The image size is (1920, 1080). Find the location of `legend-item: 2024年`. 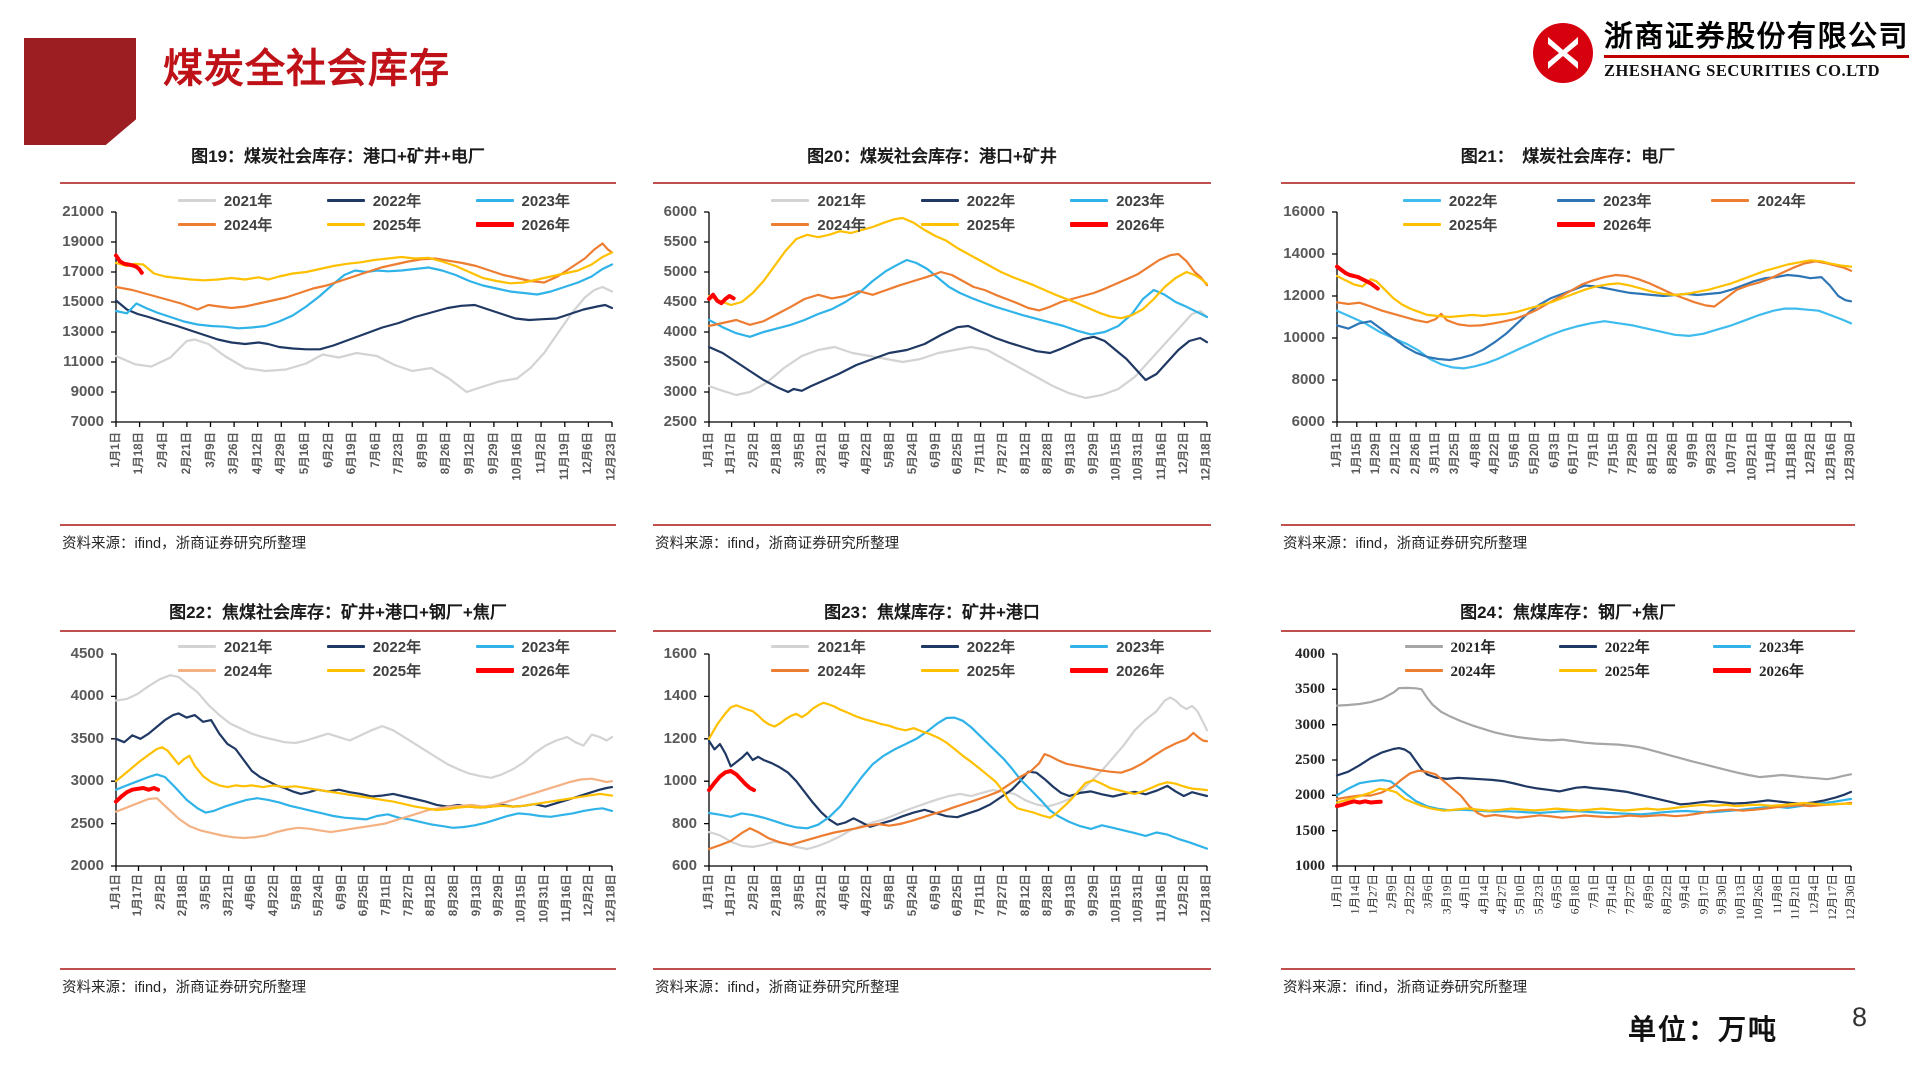

legend-item: 2024年 is located at coordinates (818, 670).